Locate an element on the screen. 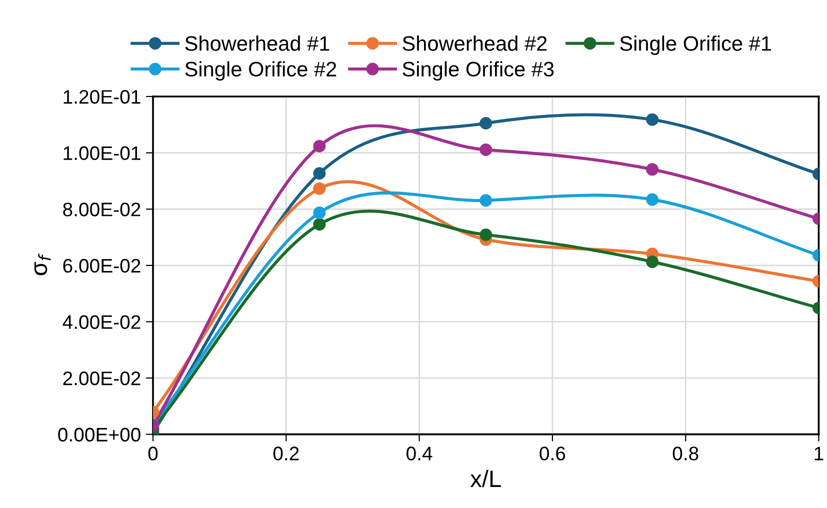 The height and width of the screenshot is (508, 827). y-tick-label: 0.00E+00 is located at coordinates (99, 435).